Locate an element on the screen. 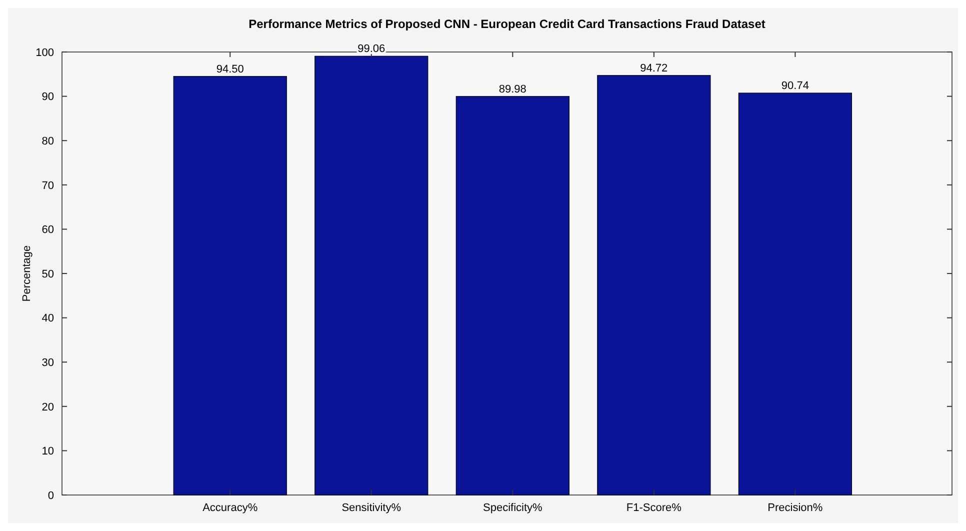  data-label: 94.50 is located at coordinates (230, 69).